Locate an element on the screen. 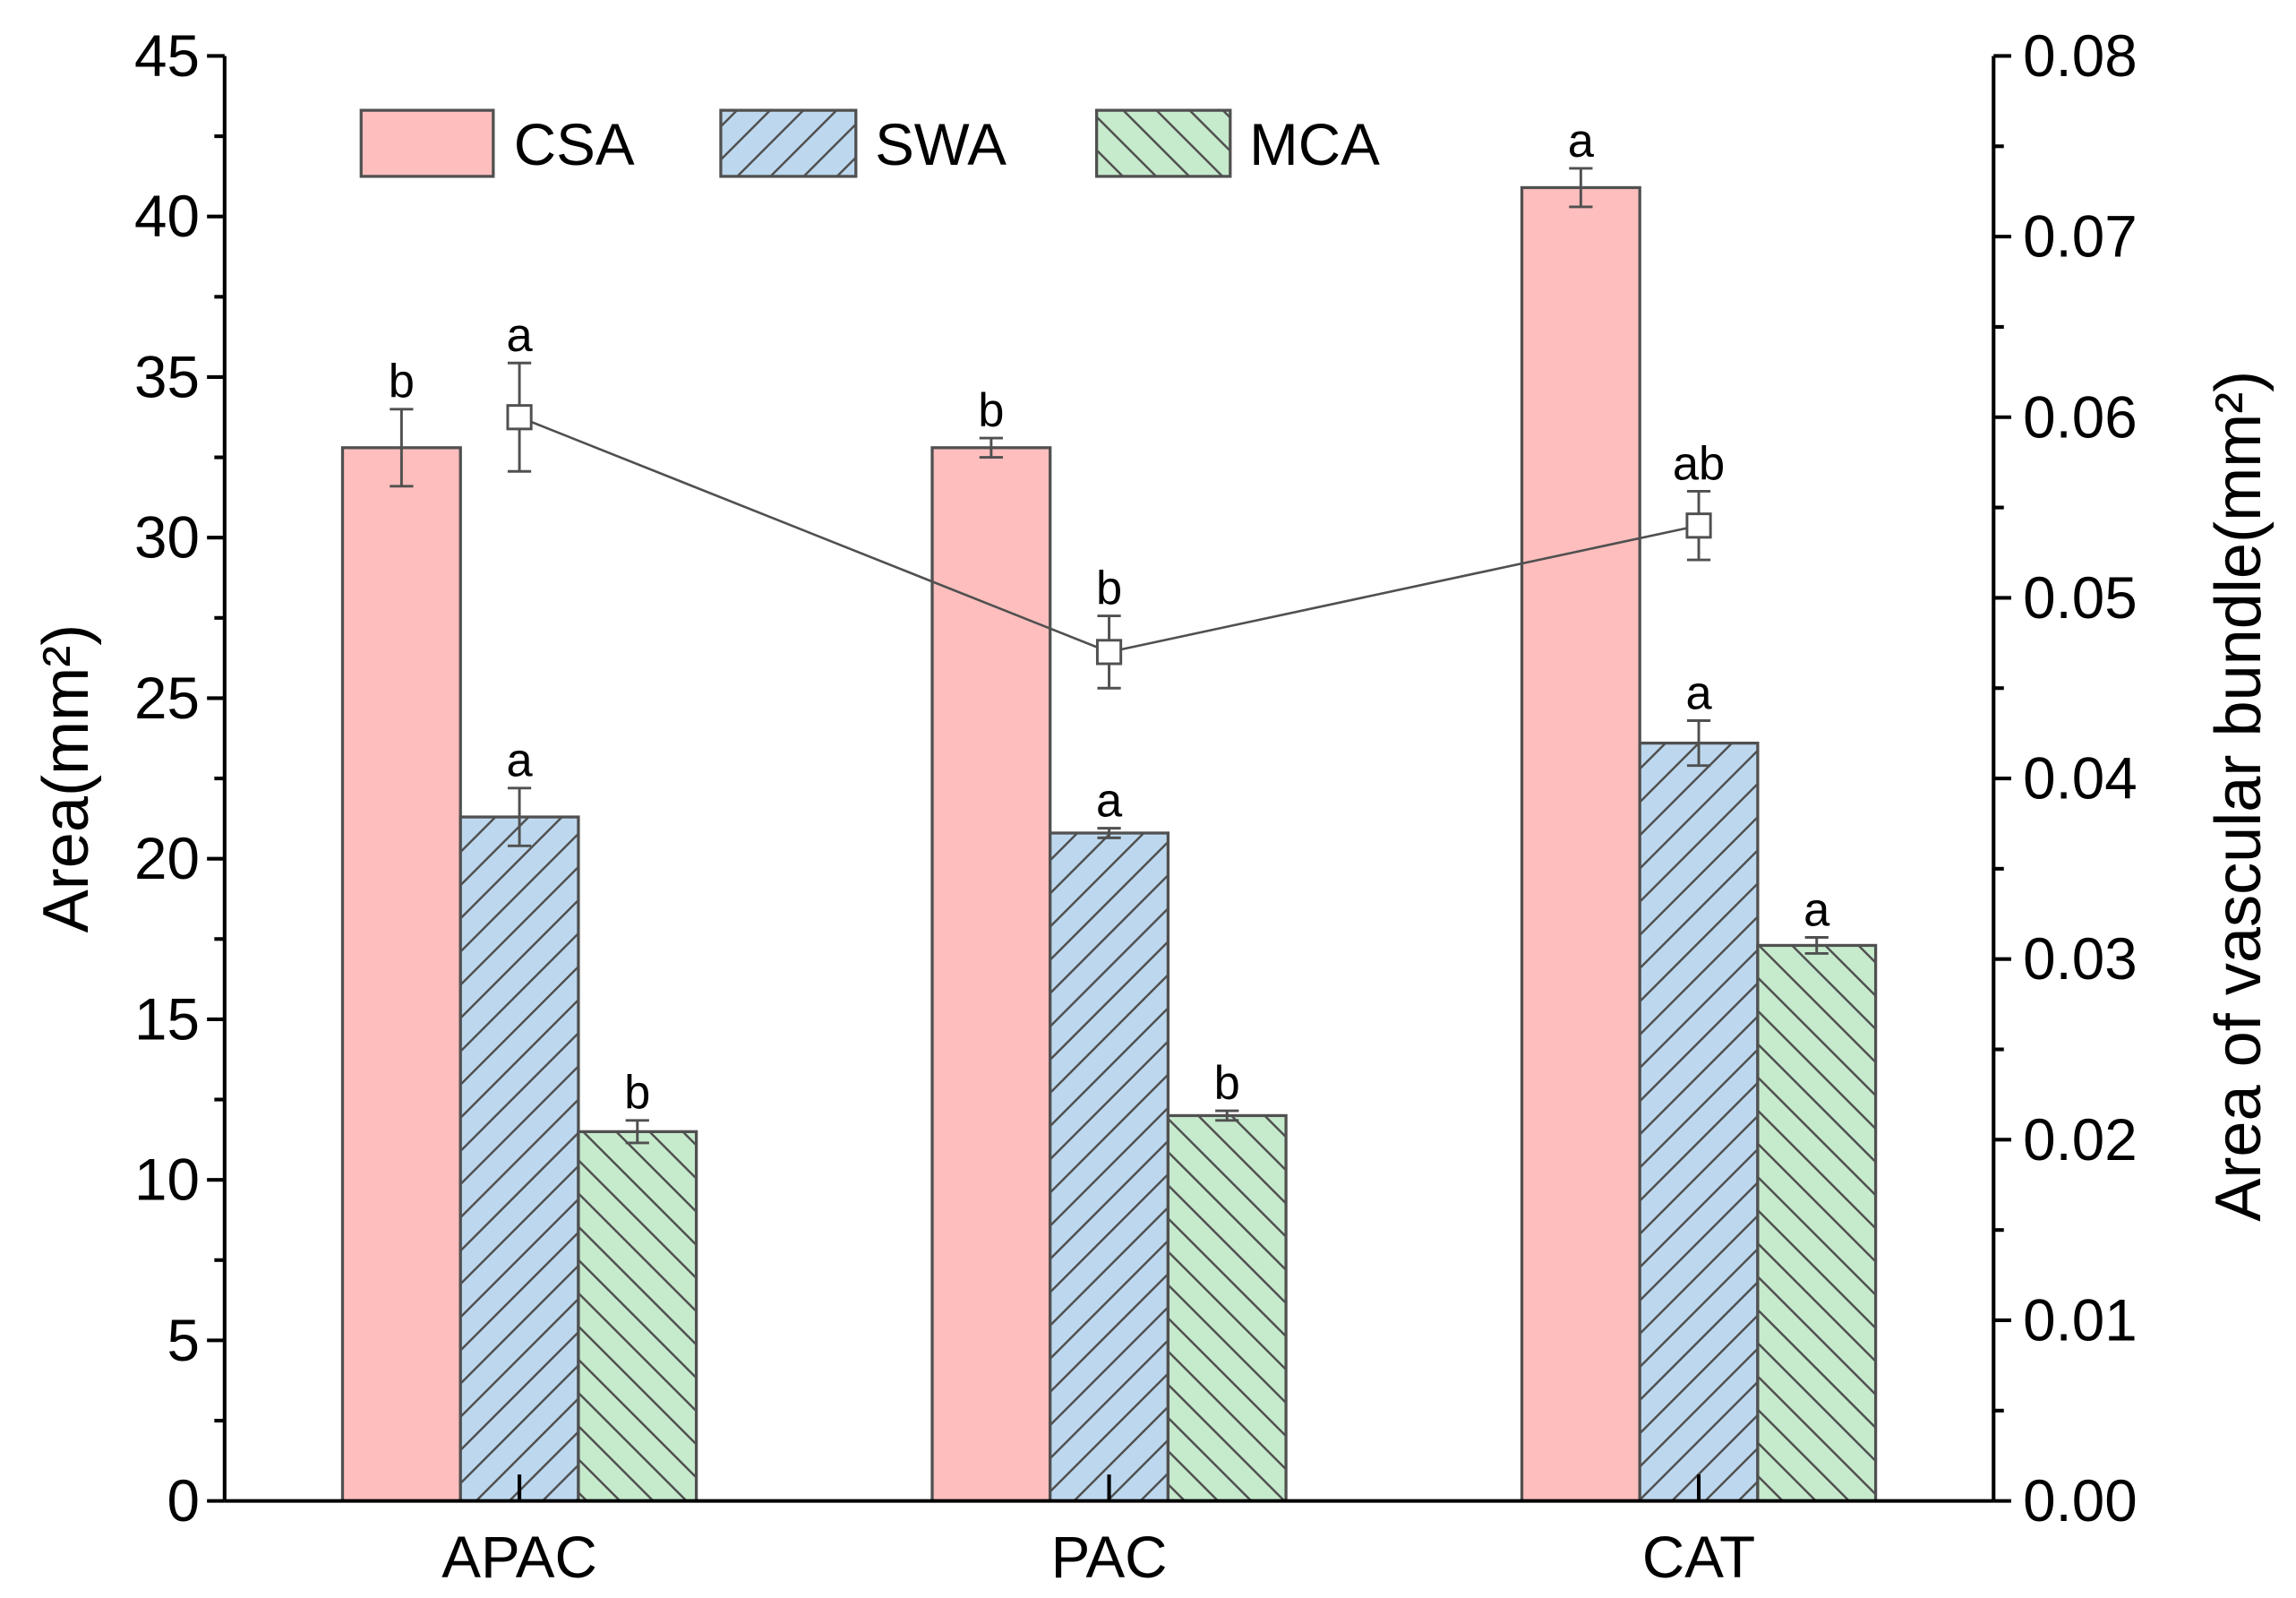  sig-letter-vascular-apac: a is located at coordinates (519, 336).